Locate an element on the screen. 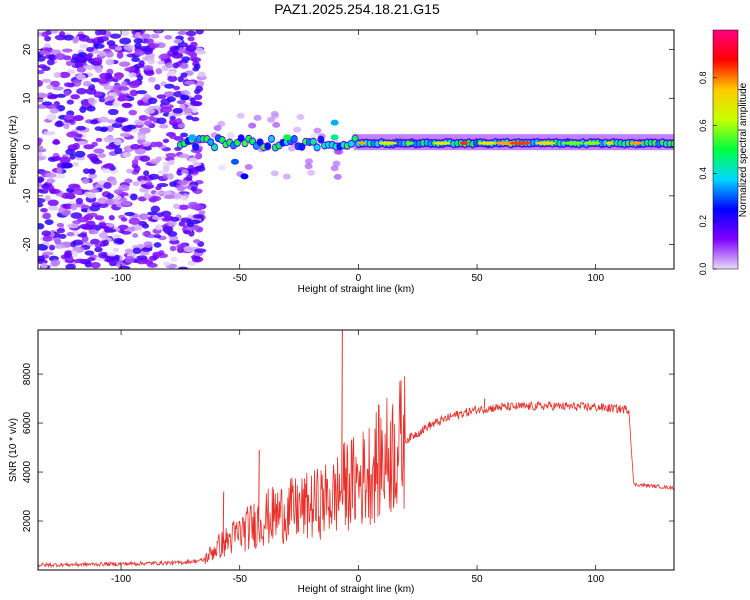  spectrogram-x-label: Height of straight line (km) is located at coordinates (356, 289).